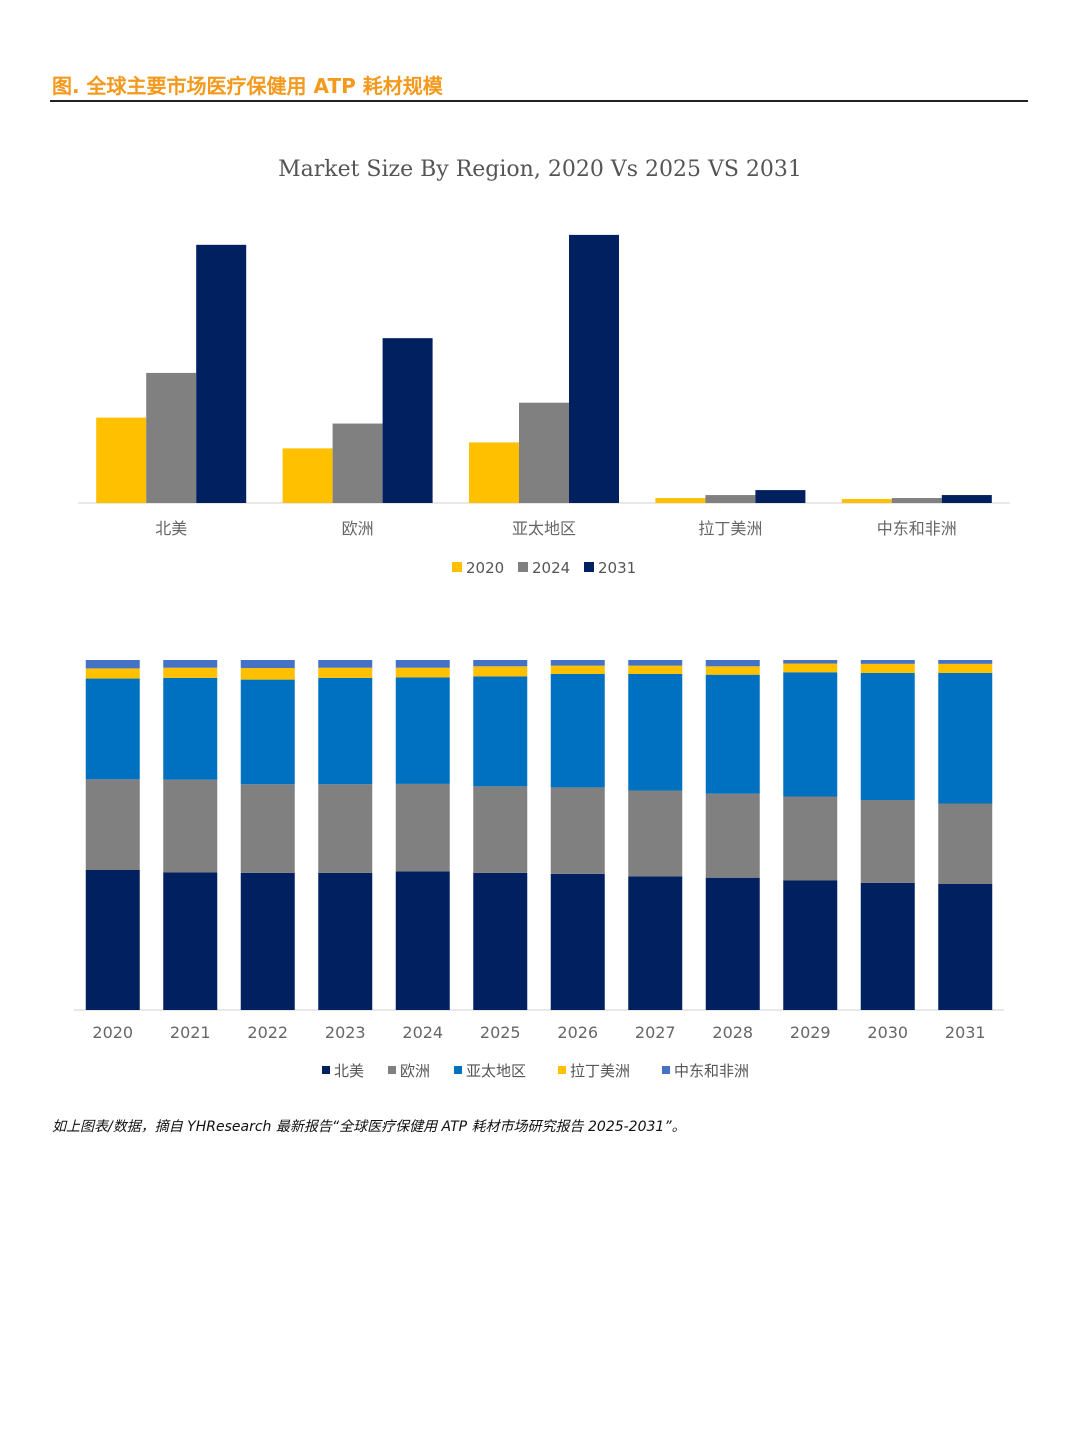 The width and height of the screenshot is (1080, 1443). I want to click on stack-4-2022, so click(267, 664).